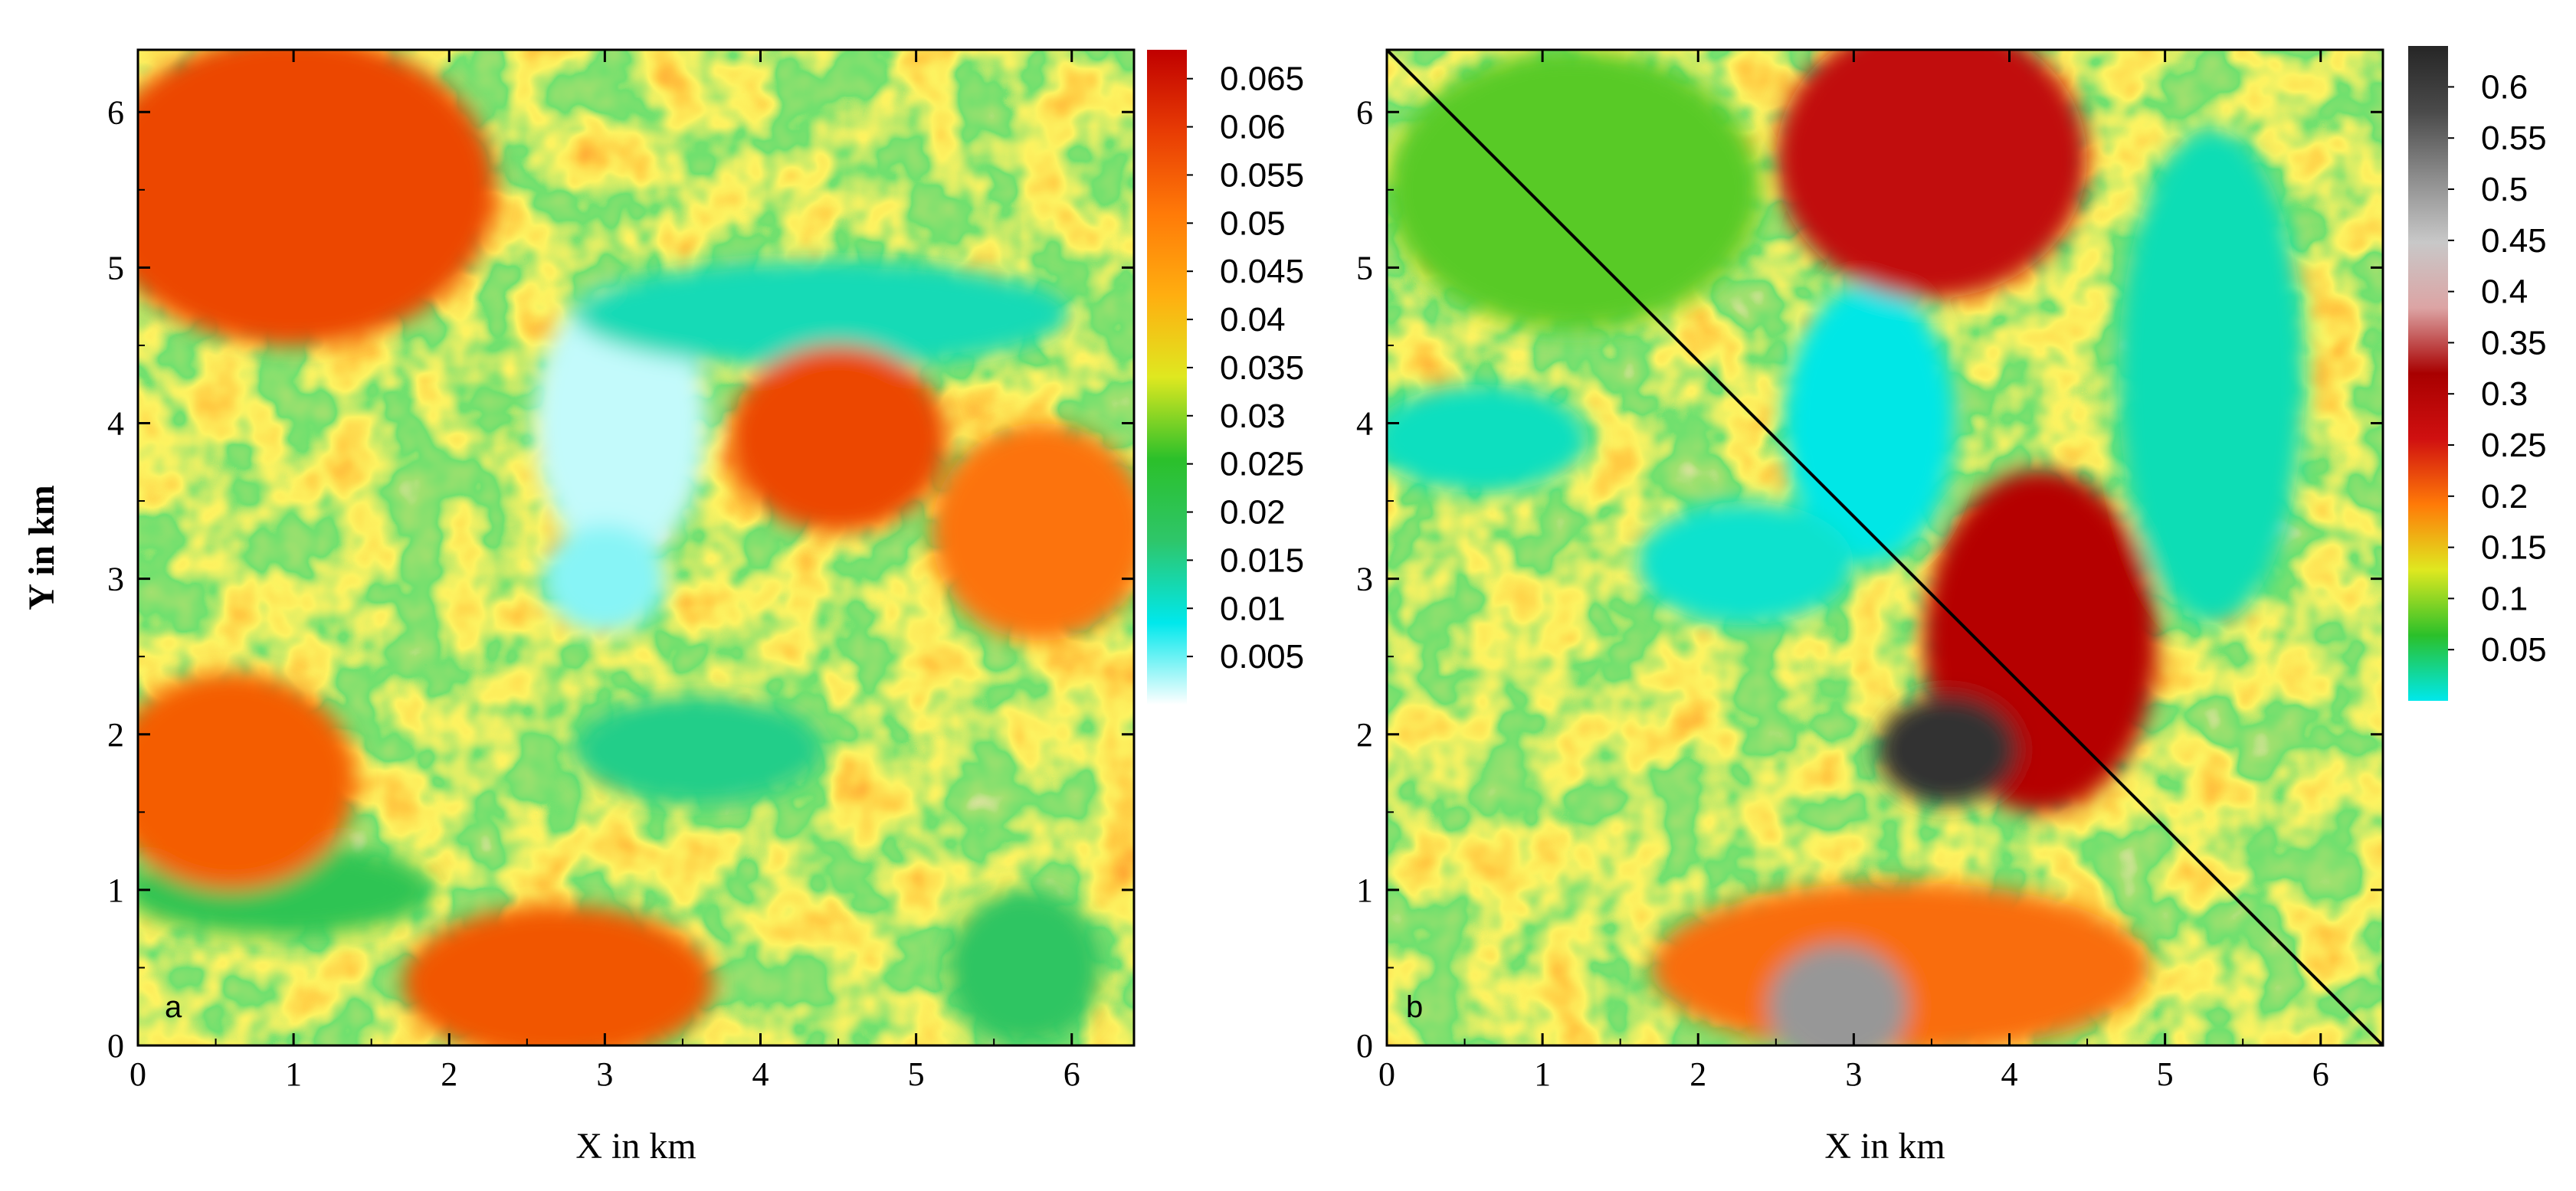 The height and width of the screenshot is (1191, 2576). I want to click on colorbar-label: 0.025, so click(1262, 464).